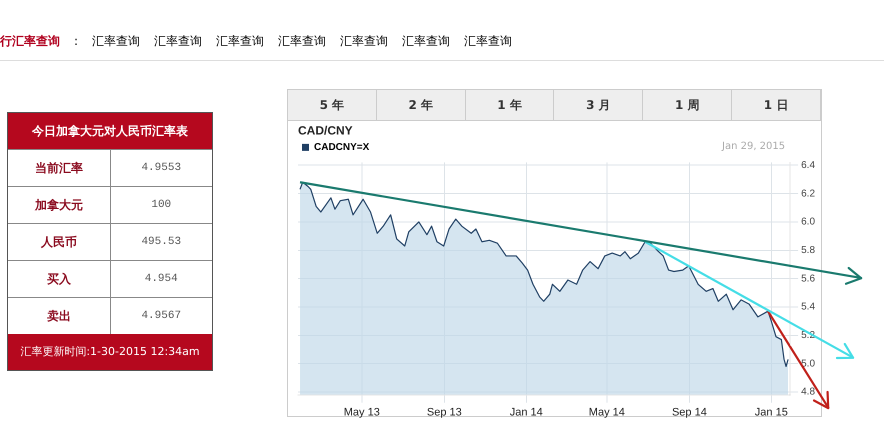  I want to click on y-tick-label: 5.8, so click(808, 250).